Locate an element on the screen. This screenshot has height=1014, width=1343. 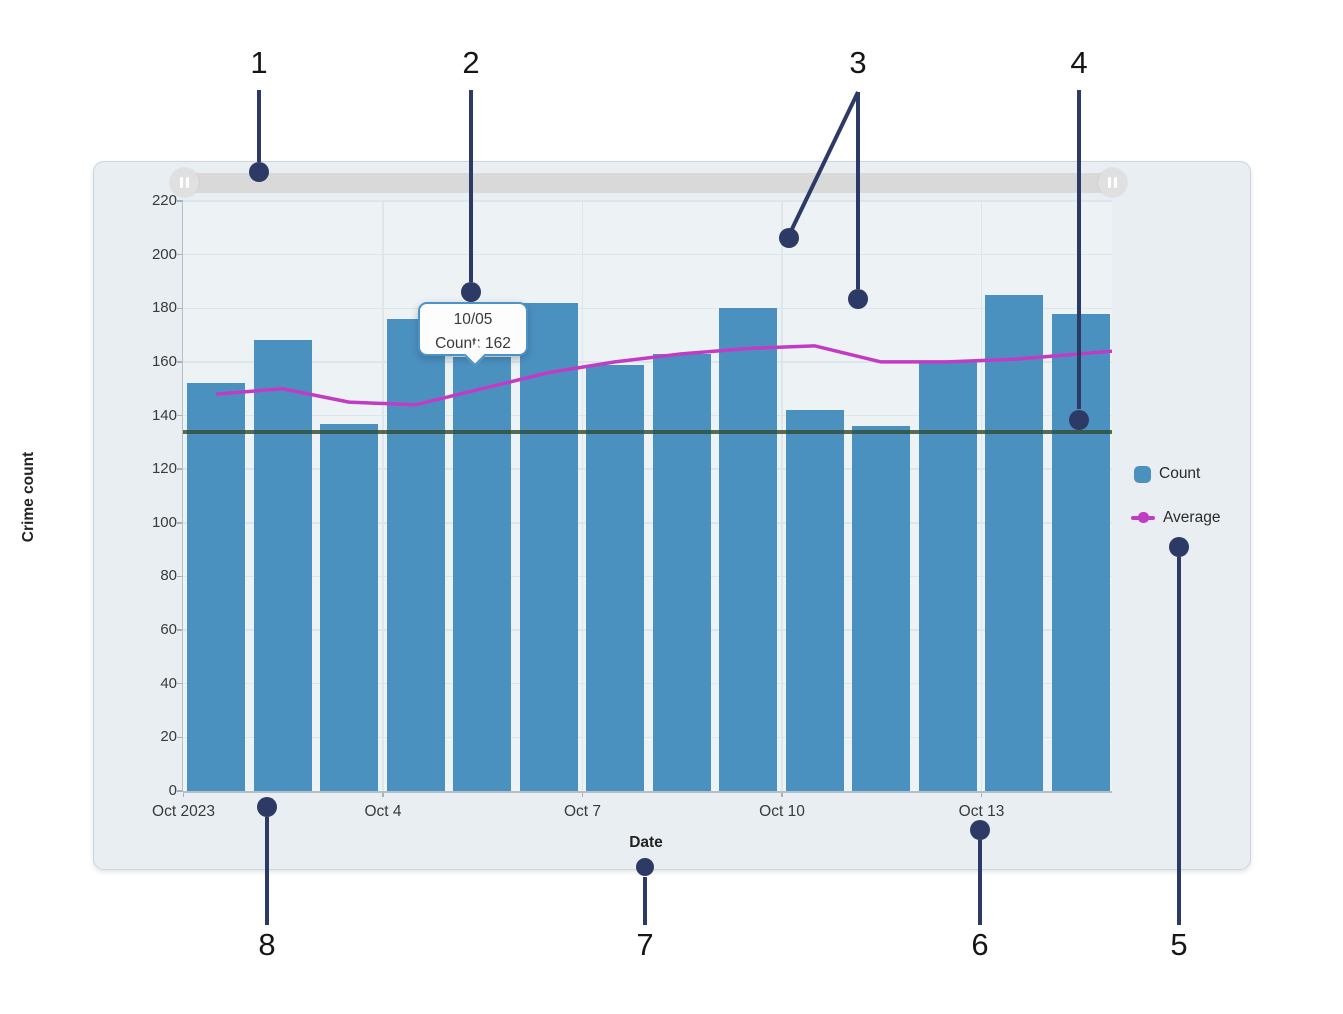
x-tick-label: Oct 7 is located at coordinates (582, 811).